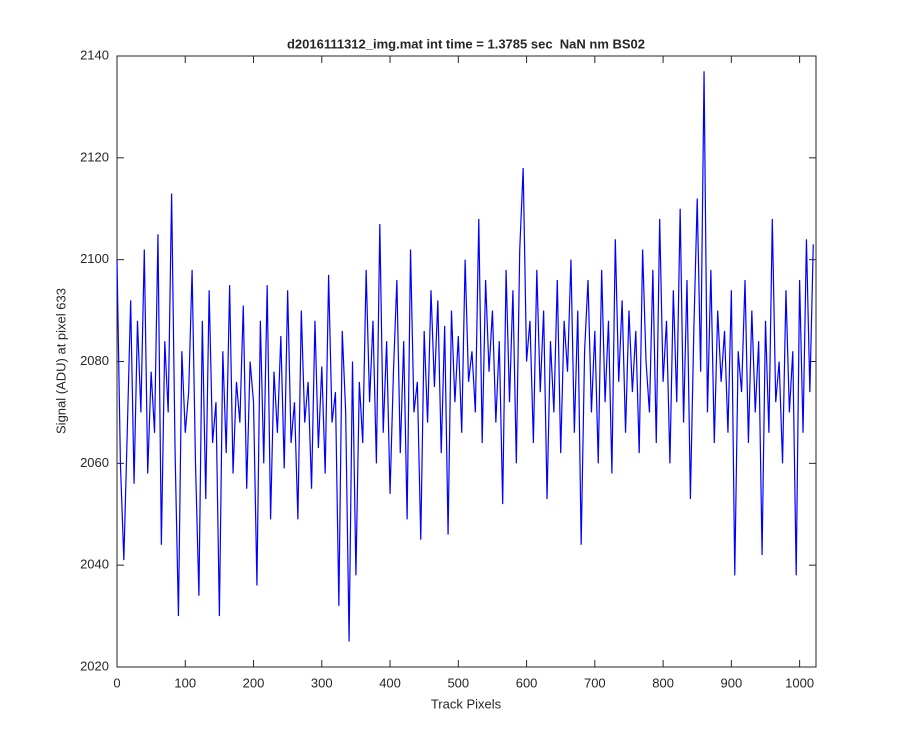 The height and width of the screenshot is (750, 900). I want to click on x-tick-label: 1000, so click(799, 682).